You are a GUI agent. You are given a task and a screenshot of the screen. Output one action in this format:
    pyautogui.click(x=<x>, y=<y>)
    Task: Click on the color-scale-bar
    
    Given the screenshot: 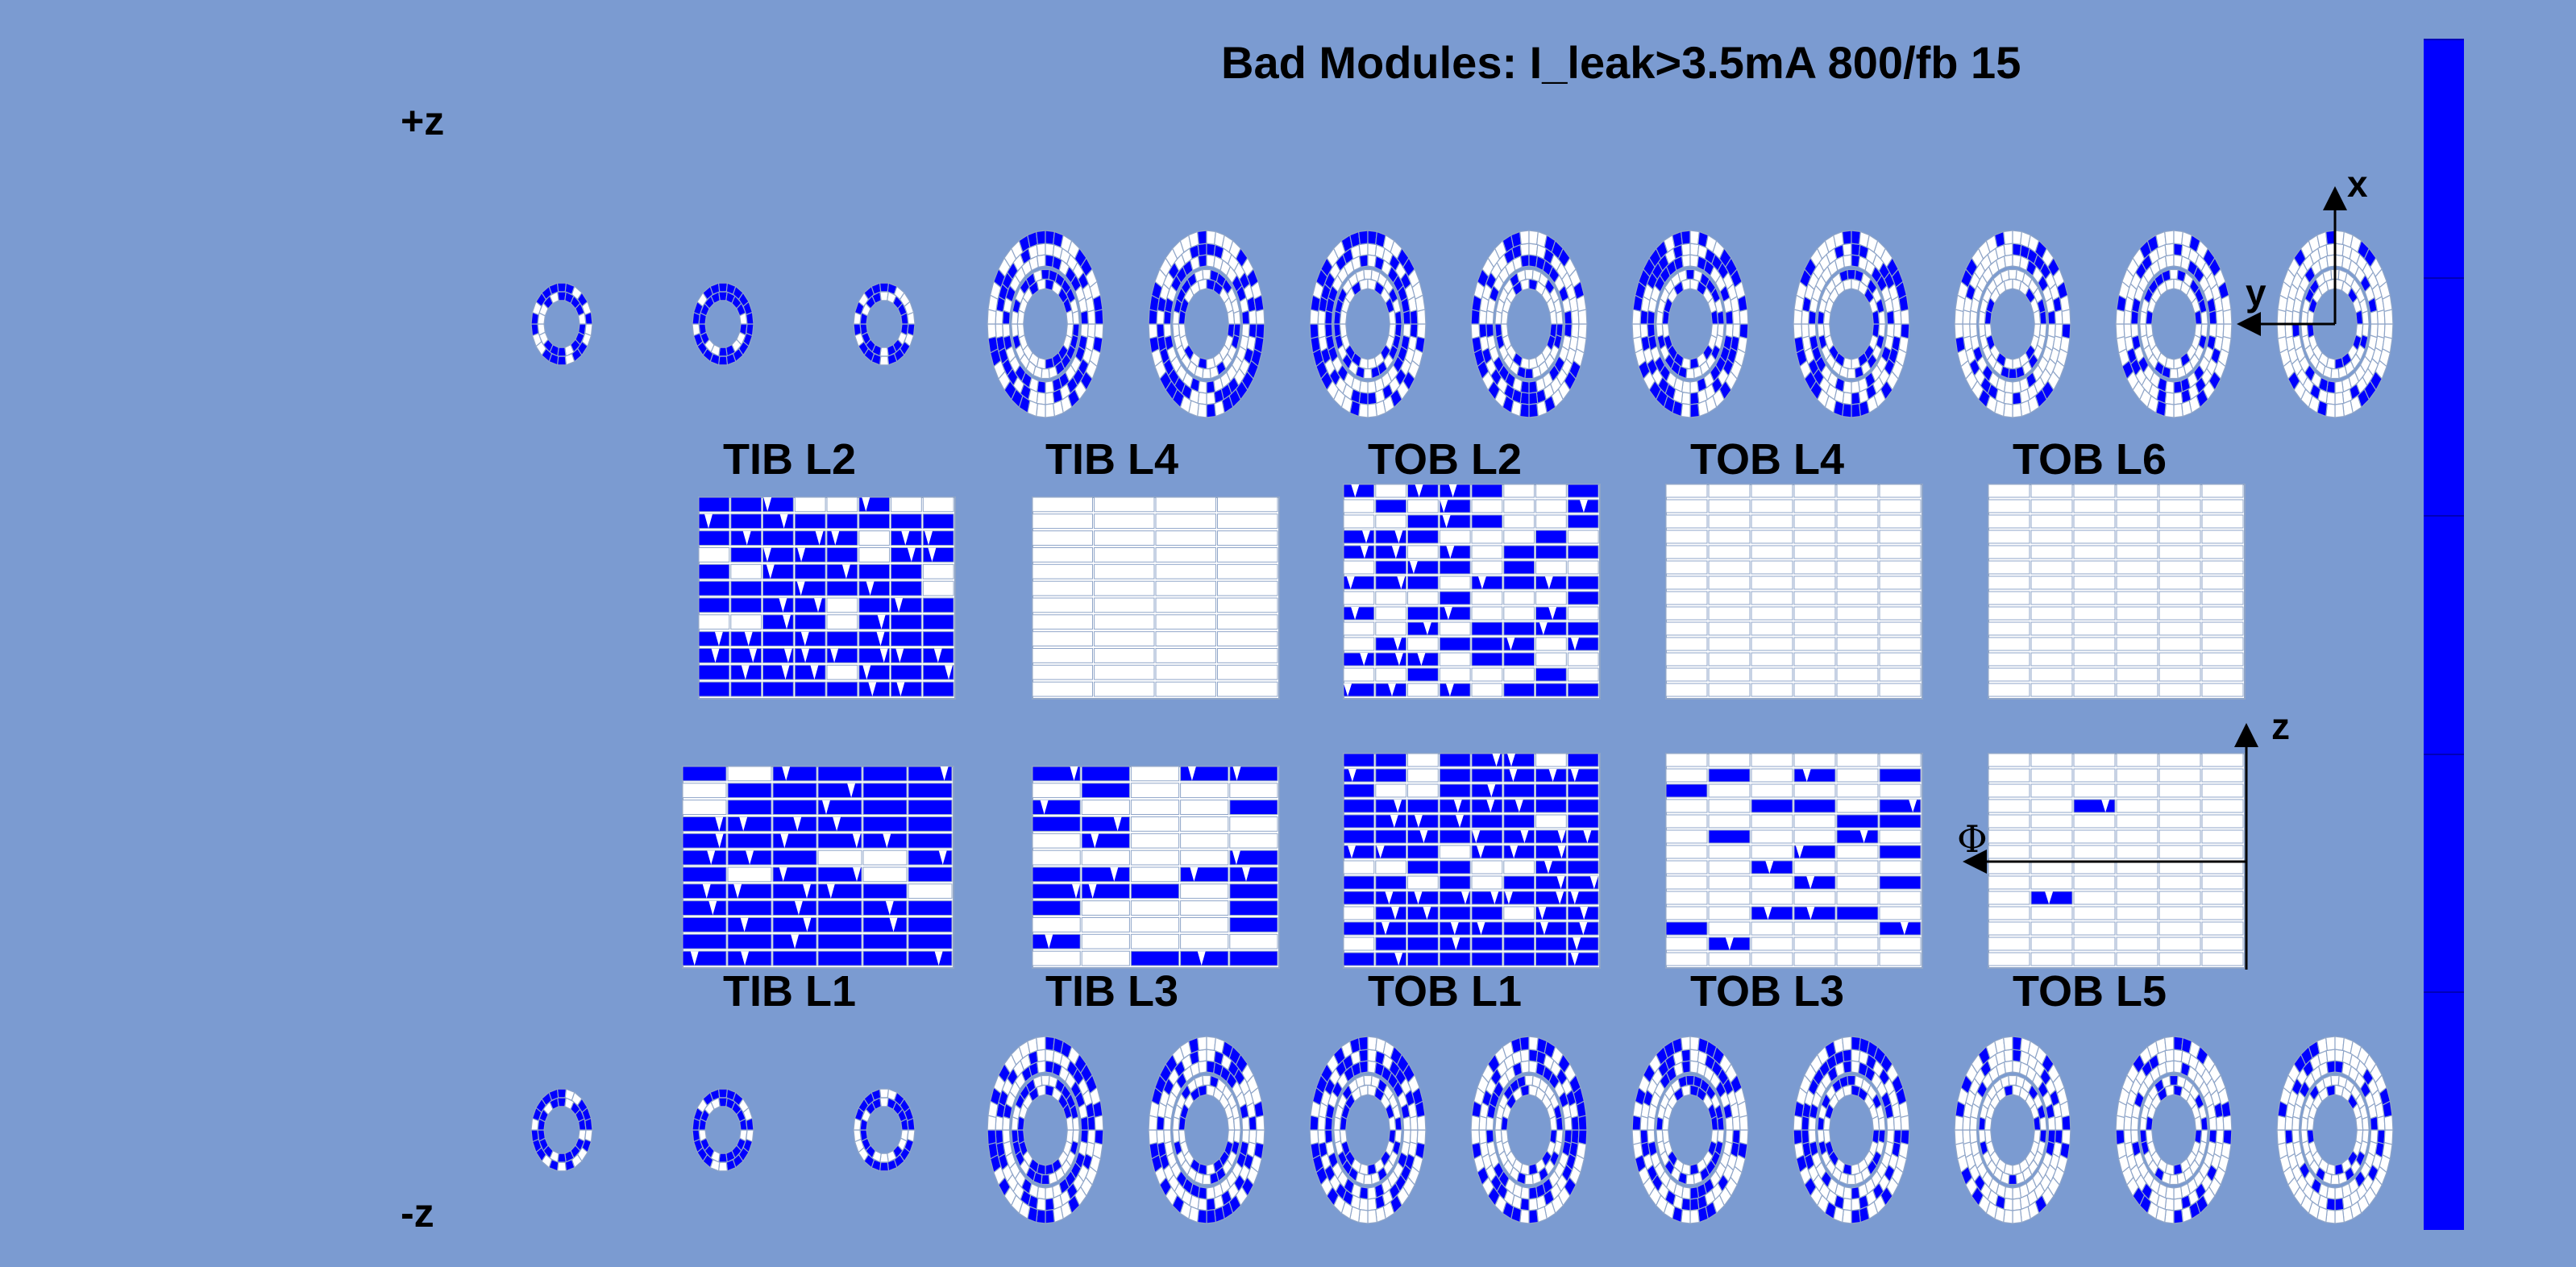 What is the action you would take?
    pyautogui.click(x=2444, y=634)
    